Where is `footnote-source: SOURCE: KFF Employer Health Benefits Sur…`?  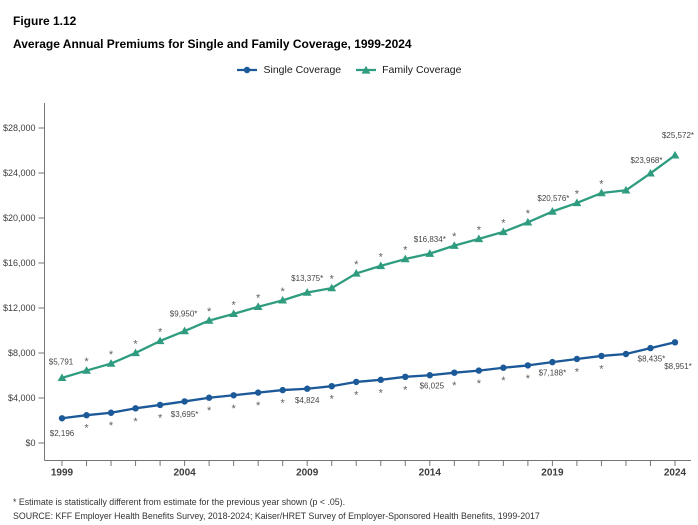 footnote-source: SOURCE: KFF Employer Health Benefits Sur… is located at coordinates (276, 516).